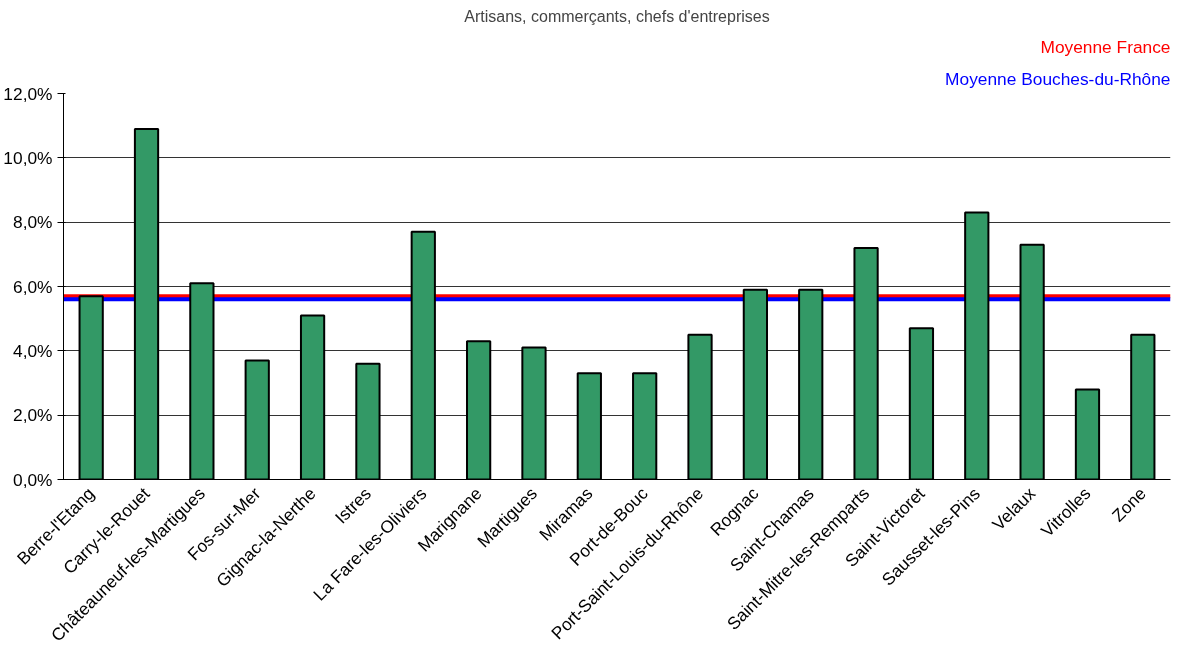 This screenshot has height=663, width=1197. I want to click on y-tick-label: 0,0%, so click(33, 479).